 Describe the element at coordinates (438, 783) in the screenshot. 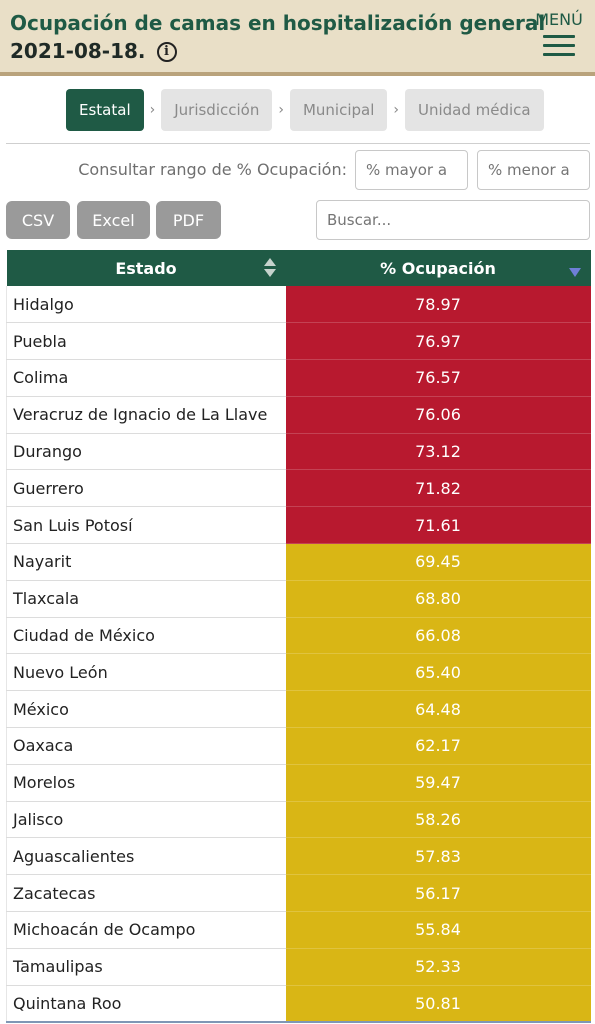

I see `ocupacion-cell: 59.47` at that location.